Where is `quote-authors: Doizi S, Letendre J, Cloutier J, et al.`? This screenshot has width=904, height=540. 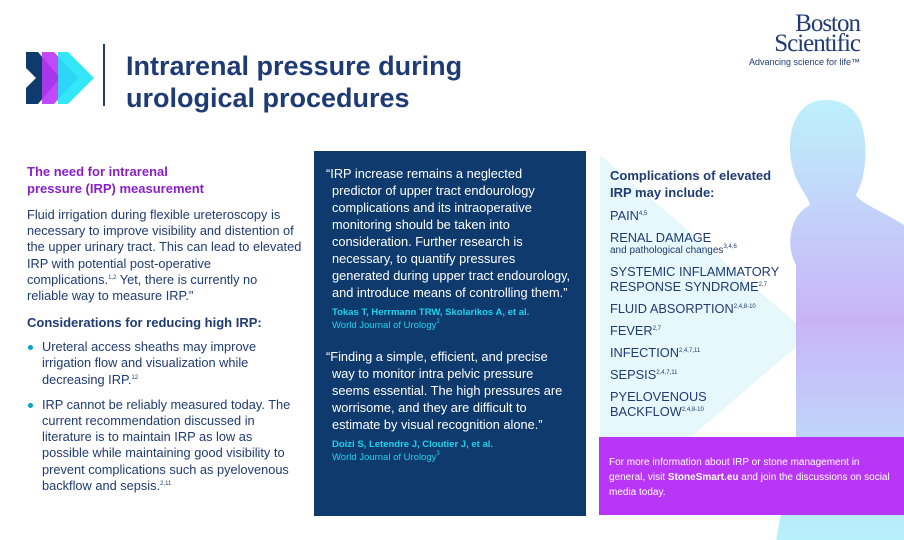
quote-authors: Doizi S, Letendre J, Cloutier J, et al. is located at coordinates (413, 444).